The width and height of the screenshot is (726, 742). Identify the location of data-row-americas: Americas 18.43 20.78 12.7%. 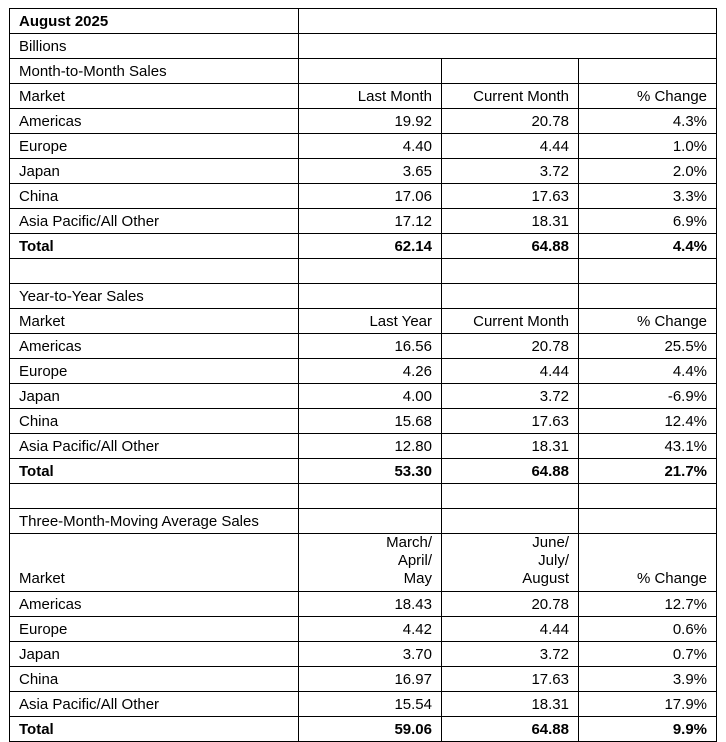
(363, 604).